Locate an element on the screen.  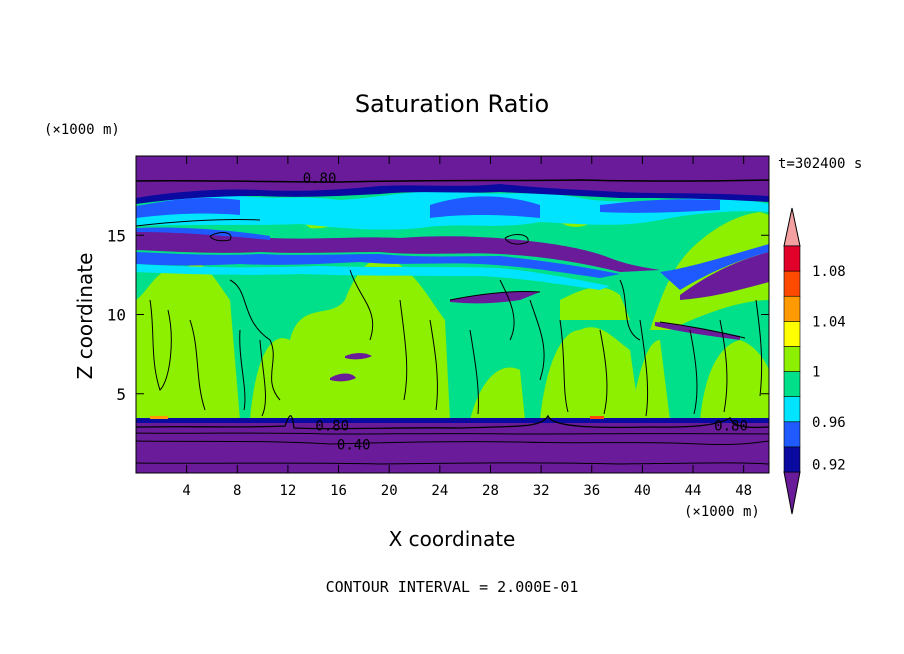
y-unit-label: (×1000 m) is located at coordinates (82, 130).